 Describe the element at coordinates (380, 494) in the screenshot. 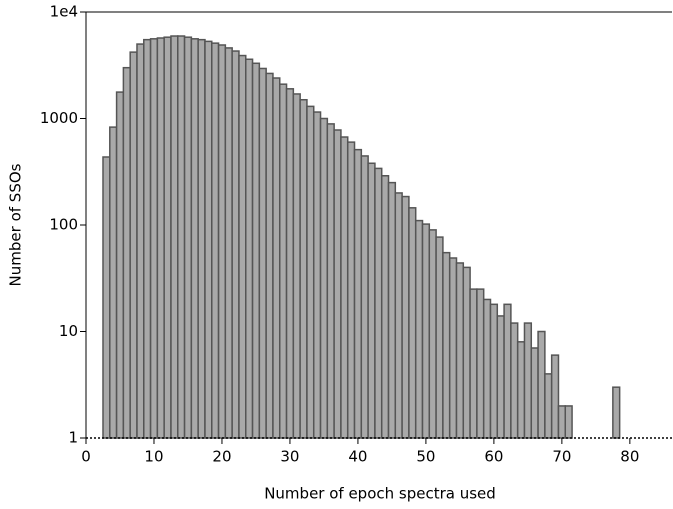

I see `x-axis-label: Number of epoch spectra used` at that location.